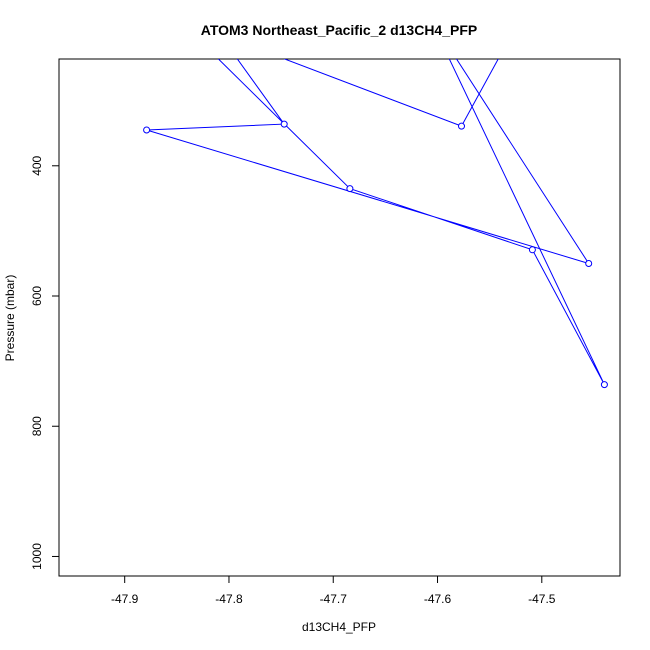 This screenshot has width=650, height=650. What do you see at coordinates (542, 599) in the screenshot?
I see `x-tick-label: -47.5` at bounding box center [542, 599].